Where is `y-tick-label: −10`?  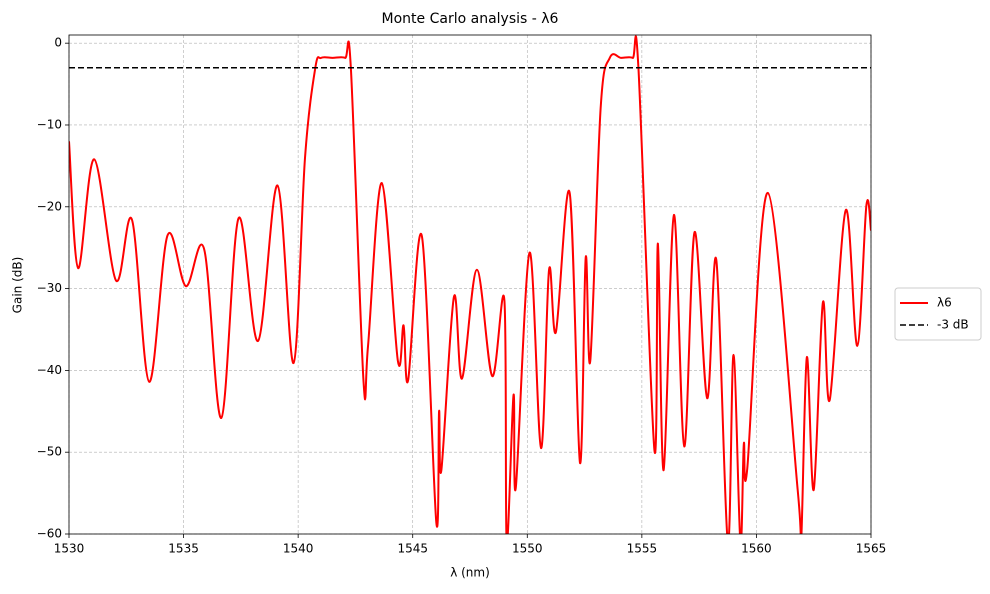 y-tick-label: −10 is located at coordinates (49, 124).